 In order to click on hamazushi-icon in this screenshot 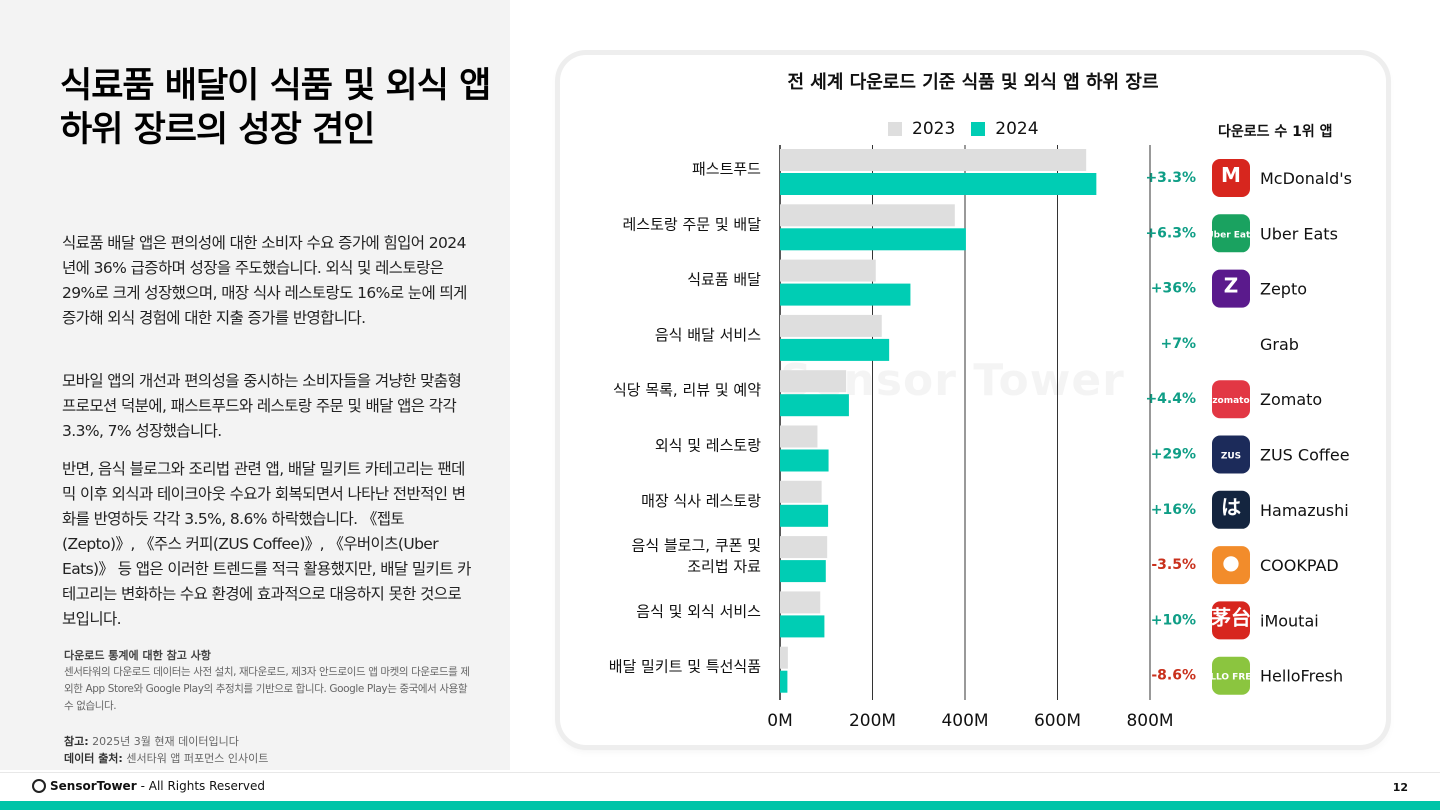, I will do `click(1231, 509)`.